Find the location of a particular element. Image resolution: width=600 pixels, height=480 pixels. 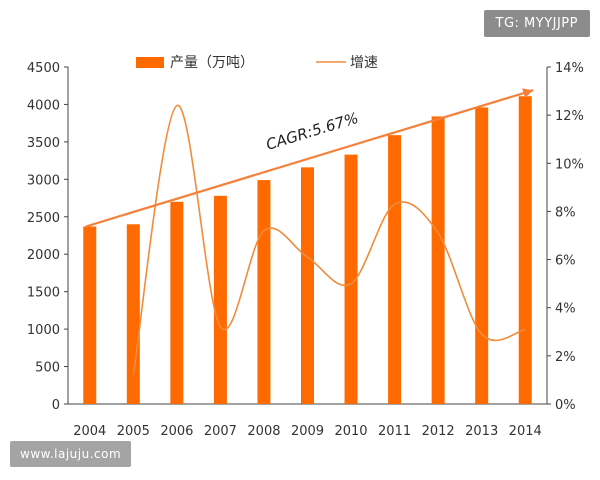

cagr-arrowhead is located at coordinates (528, 93).